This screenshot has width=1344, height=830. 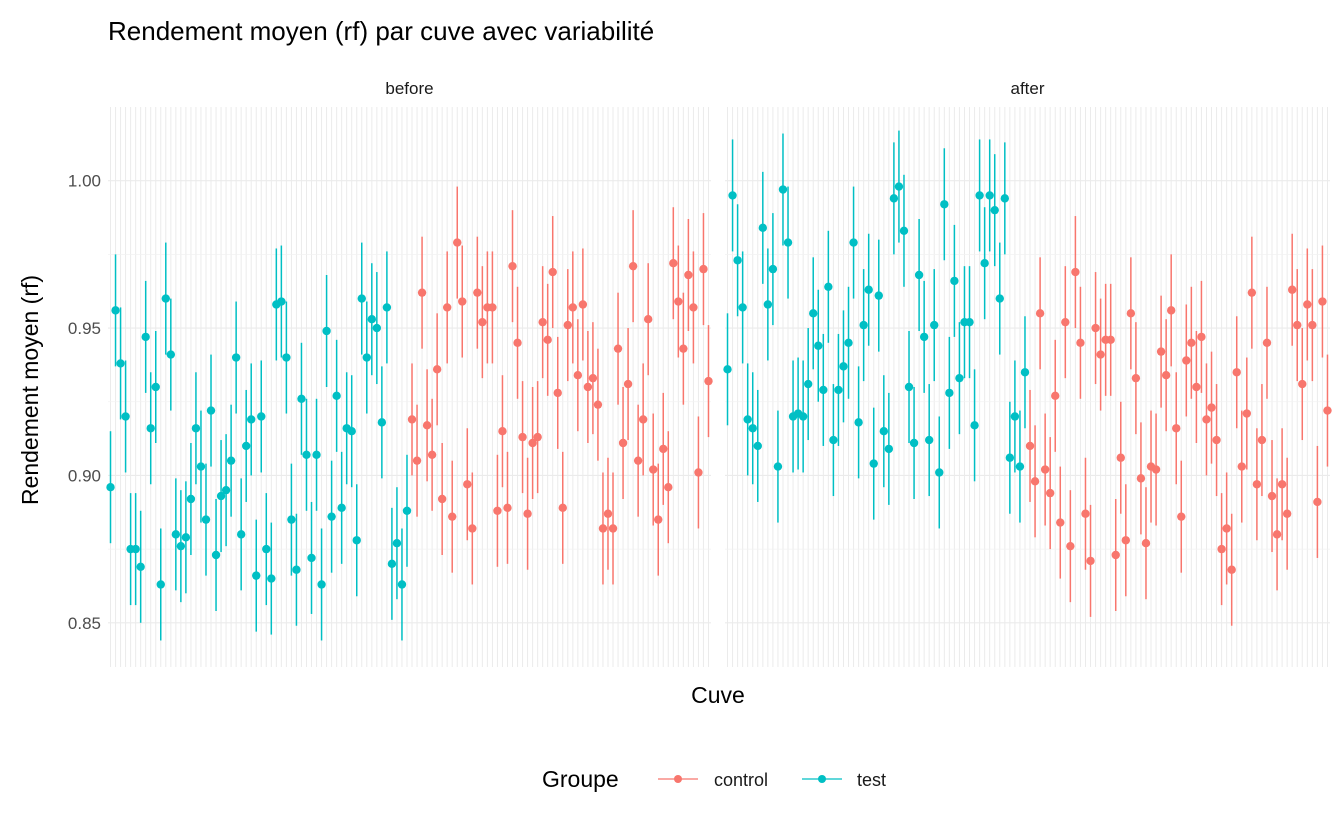 I want to click on legend-key-control, so click(x=678, y=779).